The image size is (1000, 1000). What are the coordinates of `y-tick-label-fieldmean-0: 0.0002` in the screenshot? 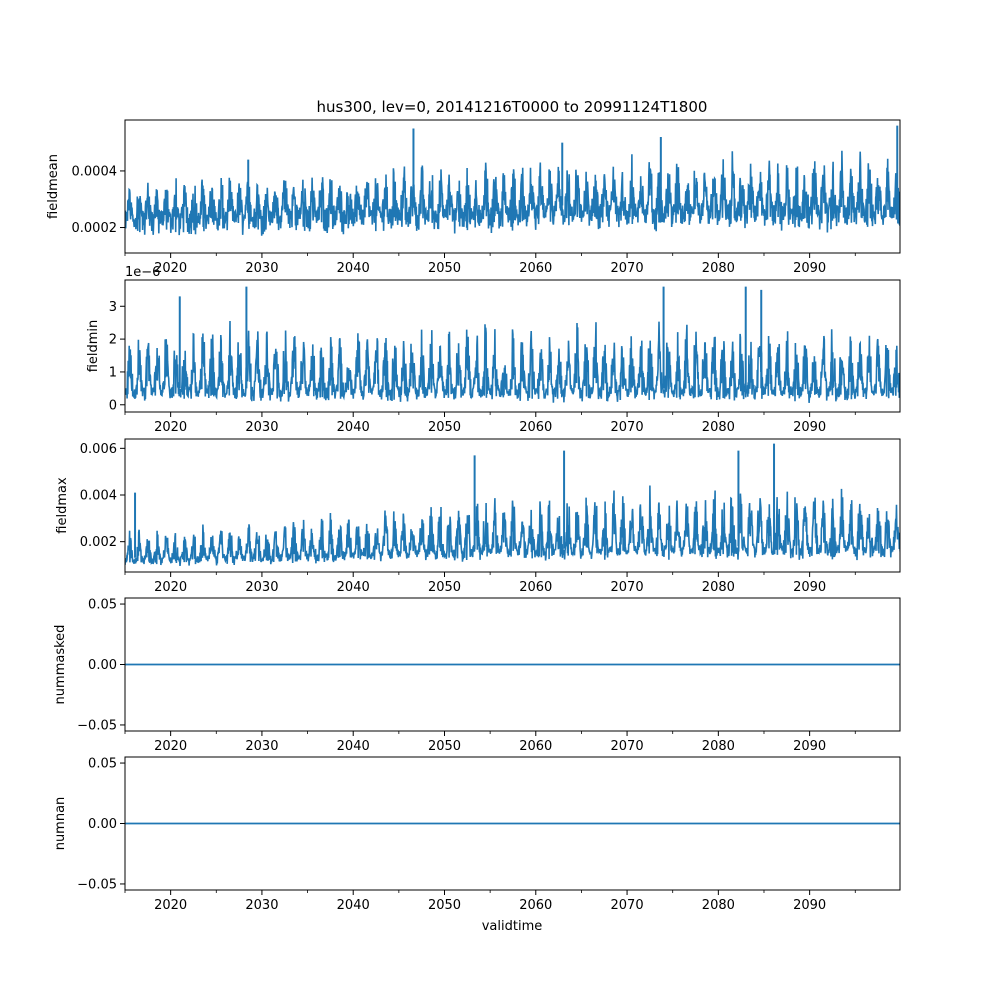 It's located at (95, 228).